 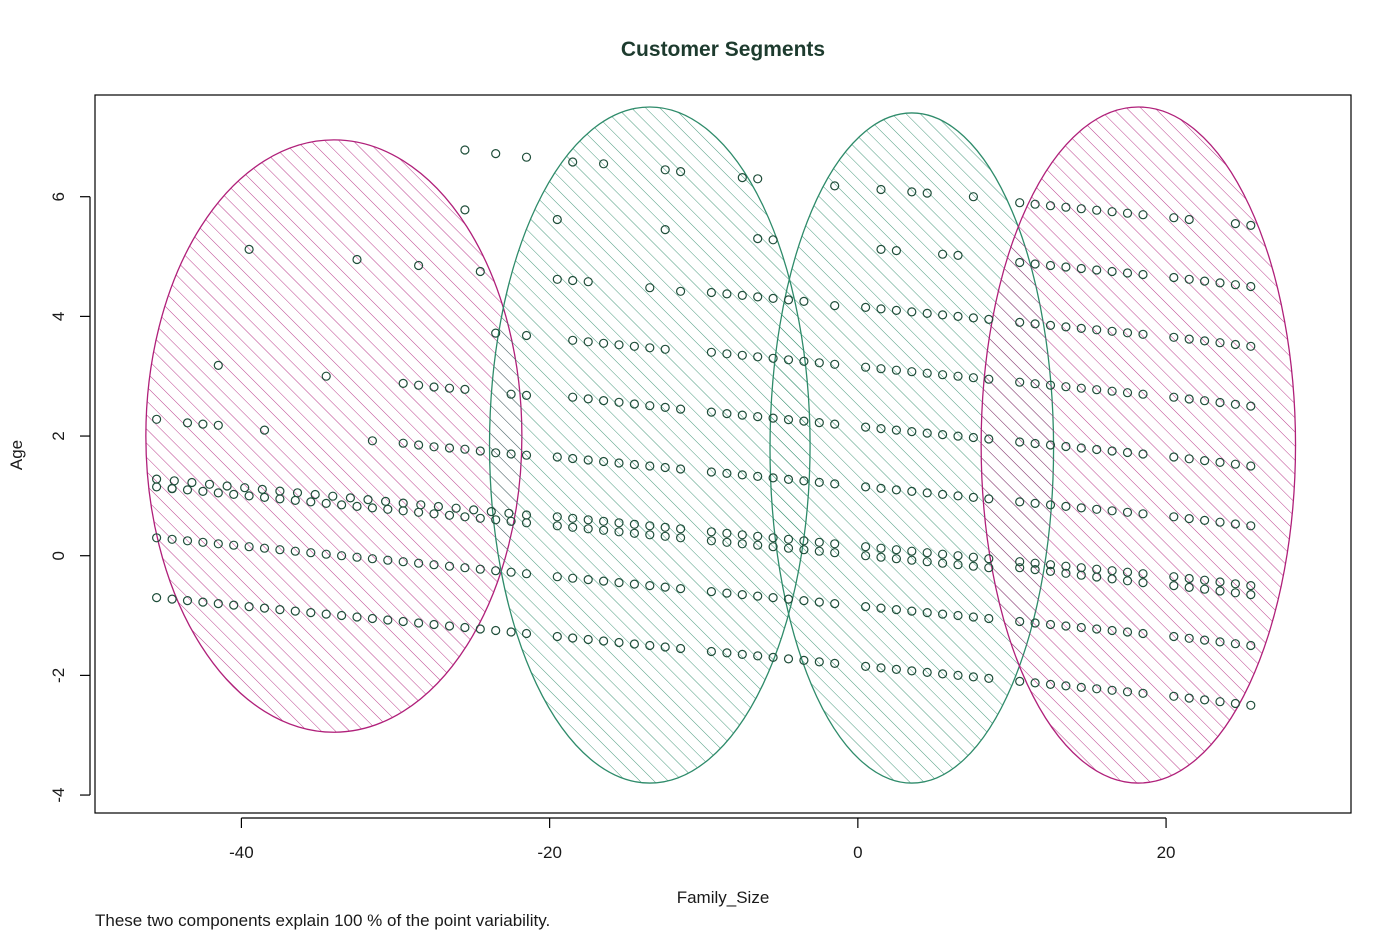 What do you see at coordinates (241, 852) in the screenshot?
I see `x-tick-label: -40` at bounding box center [241, 852].